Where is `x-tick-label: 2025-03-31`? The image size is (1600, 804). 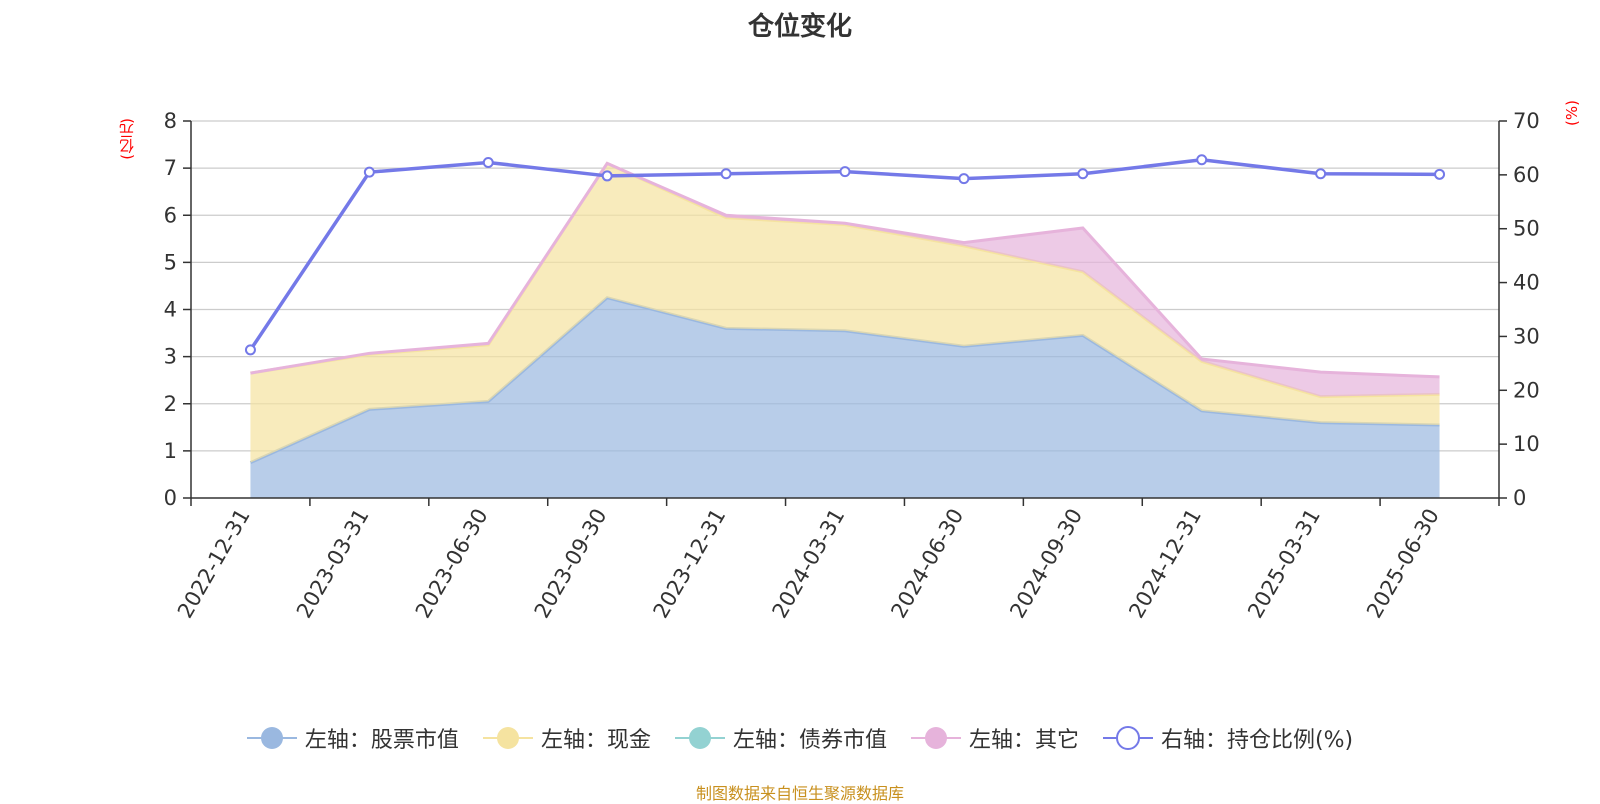 x-tick-label: 2025-03-31 is located at coordinates (1284, 564).